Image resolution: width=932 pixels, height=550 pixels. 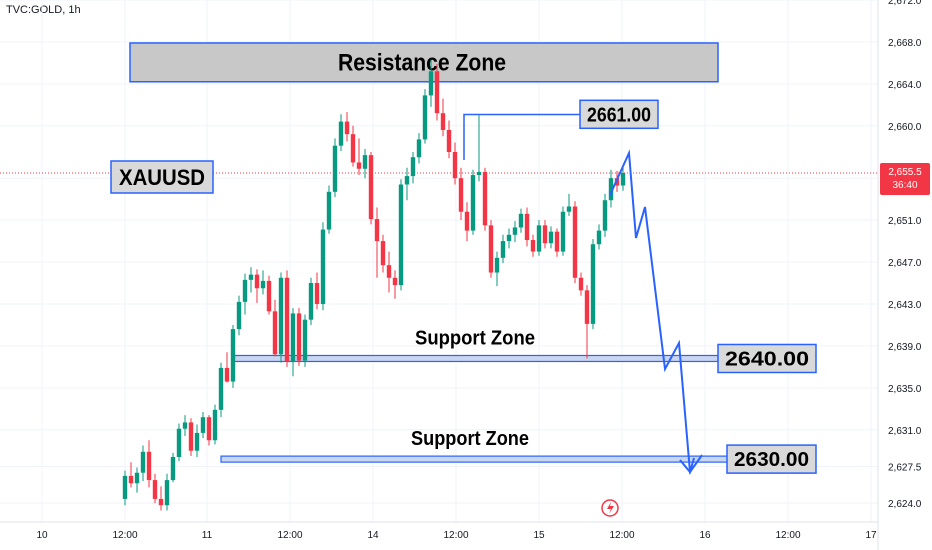 What do you see at coordinates (42, 535) in the screenshot?
I see `x-tick-label: 10` at bounding box center [42, 535].